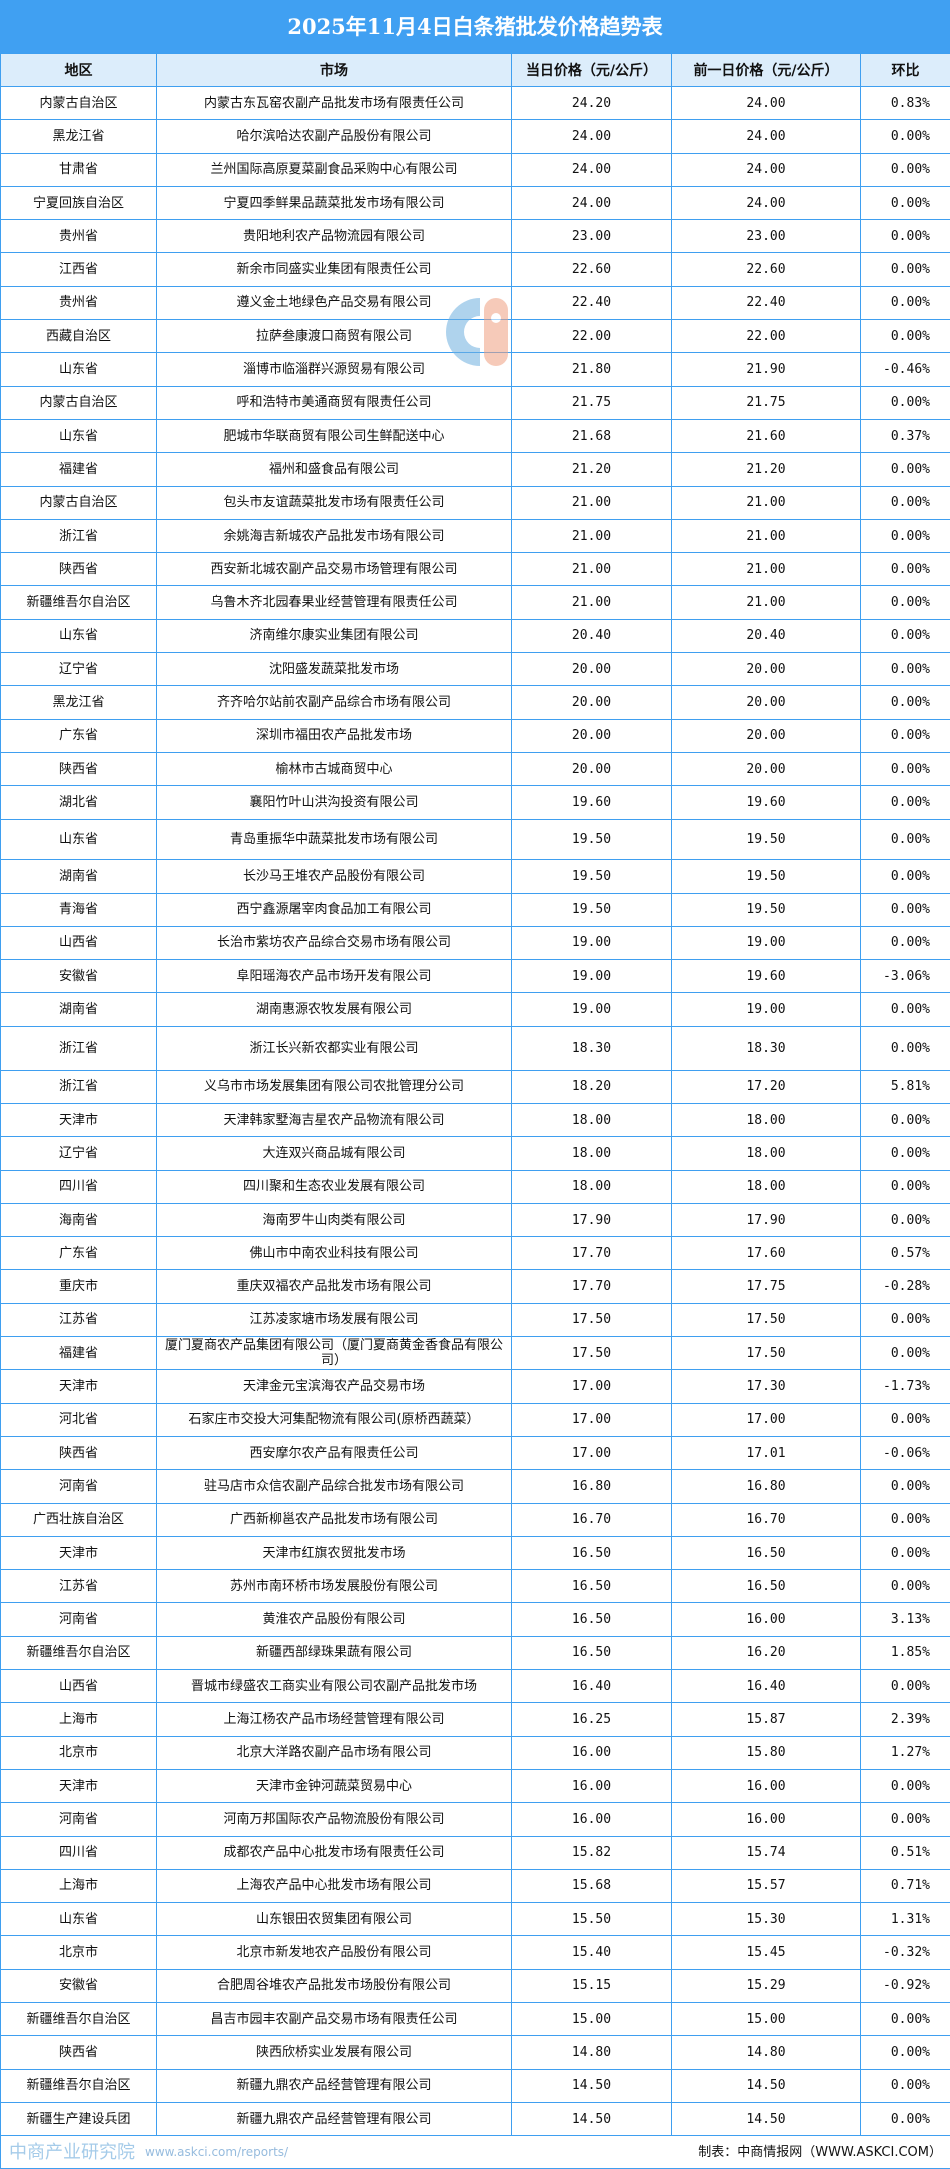  Describe the element at coordinates (334, 1985) in the screenshot. I see `cell-market: 合肥周谷堆农产品批发市场股份有限公司` at that location.